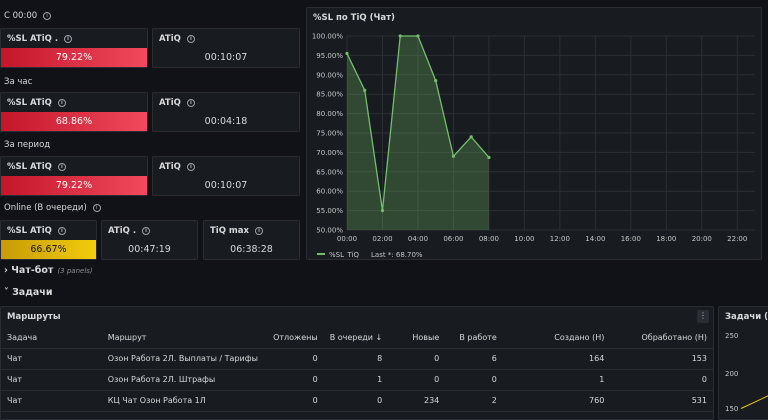 The height and width of the screenshot is (420, 768). Describe the element at coordinates (18, 82) in the screenshot. I see `section-per-hour: За час` at that location.